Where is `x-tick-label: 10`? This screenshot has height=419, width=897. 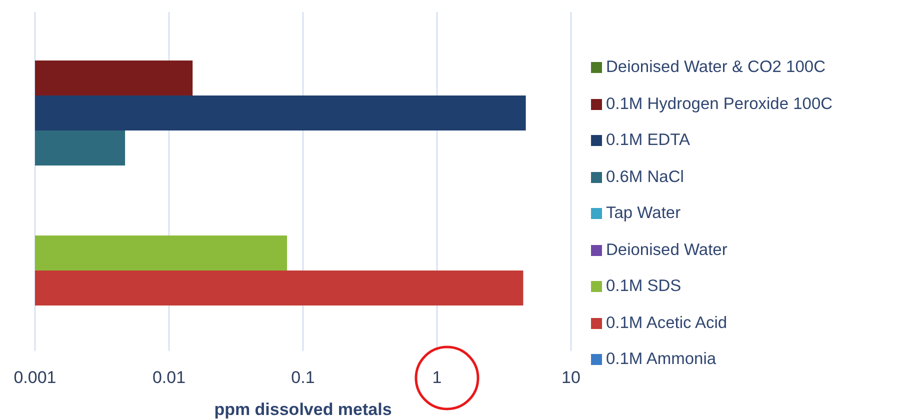 x-tick-label: 10 is located at coordinates (571, 378).